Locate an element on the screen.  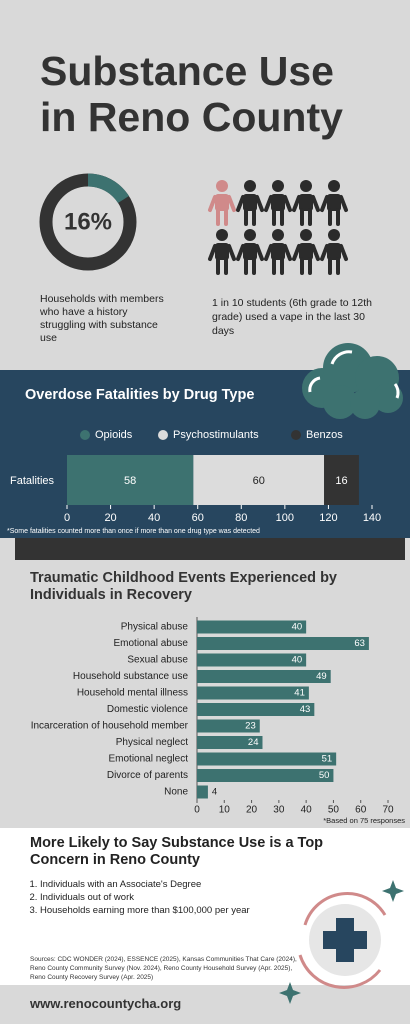
value-label: 43 is located at coordinates (305, 709).